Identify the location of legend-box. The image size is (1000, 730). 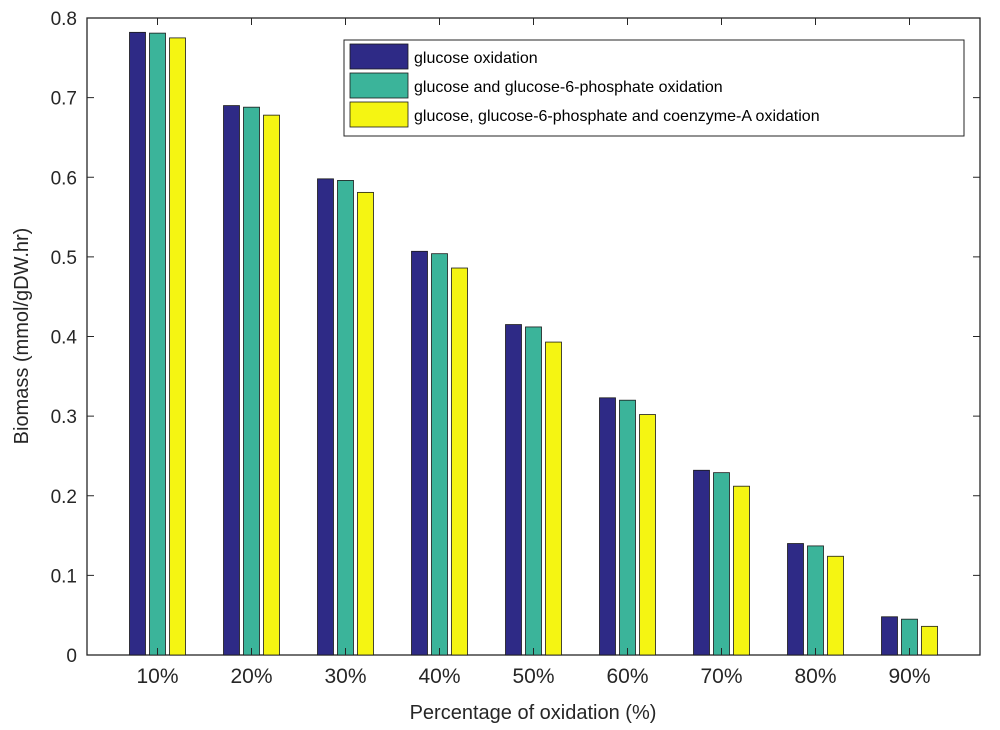
(654, 88).